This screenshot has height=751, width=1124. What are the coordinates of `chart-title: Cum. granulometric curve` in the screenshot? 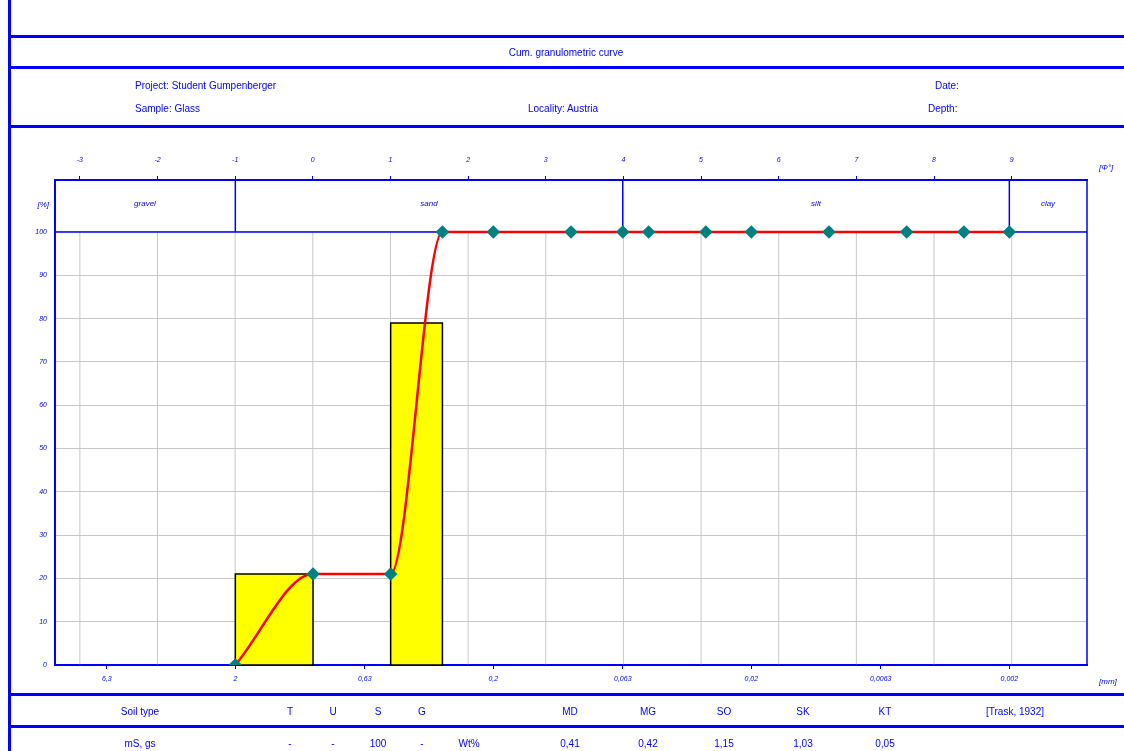 It's located at (566, 53).